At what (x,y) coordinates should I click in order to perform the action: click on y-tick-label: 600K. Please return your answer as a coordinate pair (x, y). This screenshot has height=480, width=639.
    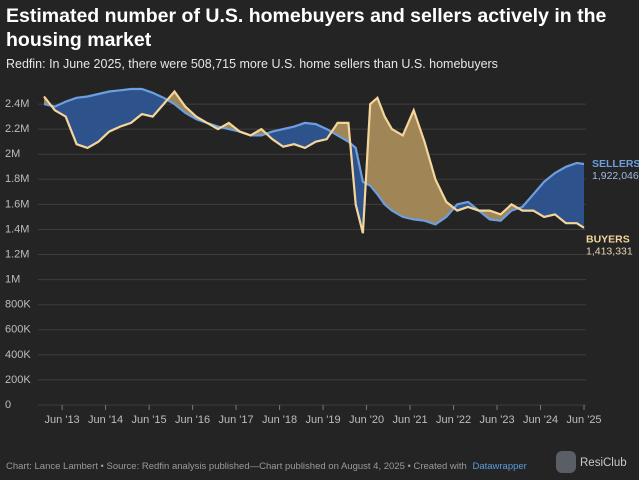
    Looking at the image, I should click on (18, 330).